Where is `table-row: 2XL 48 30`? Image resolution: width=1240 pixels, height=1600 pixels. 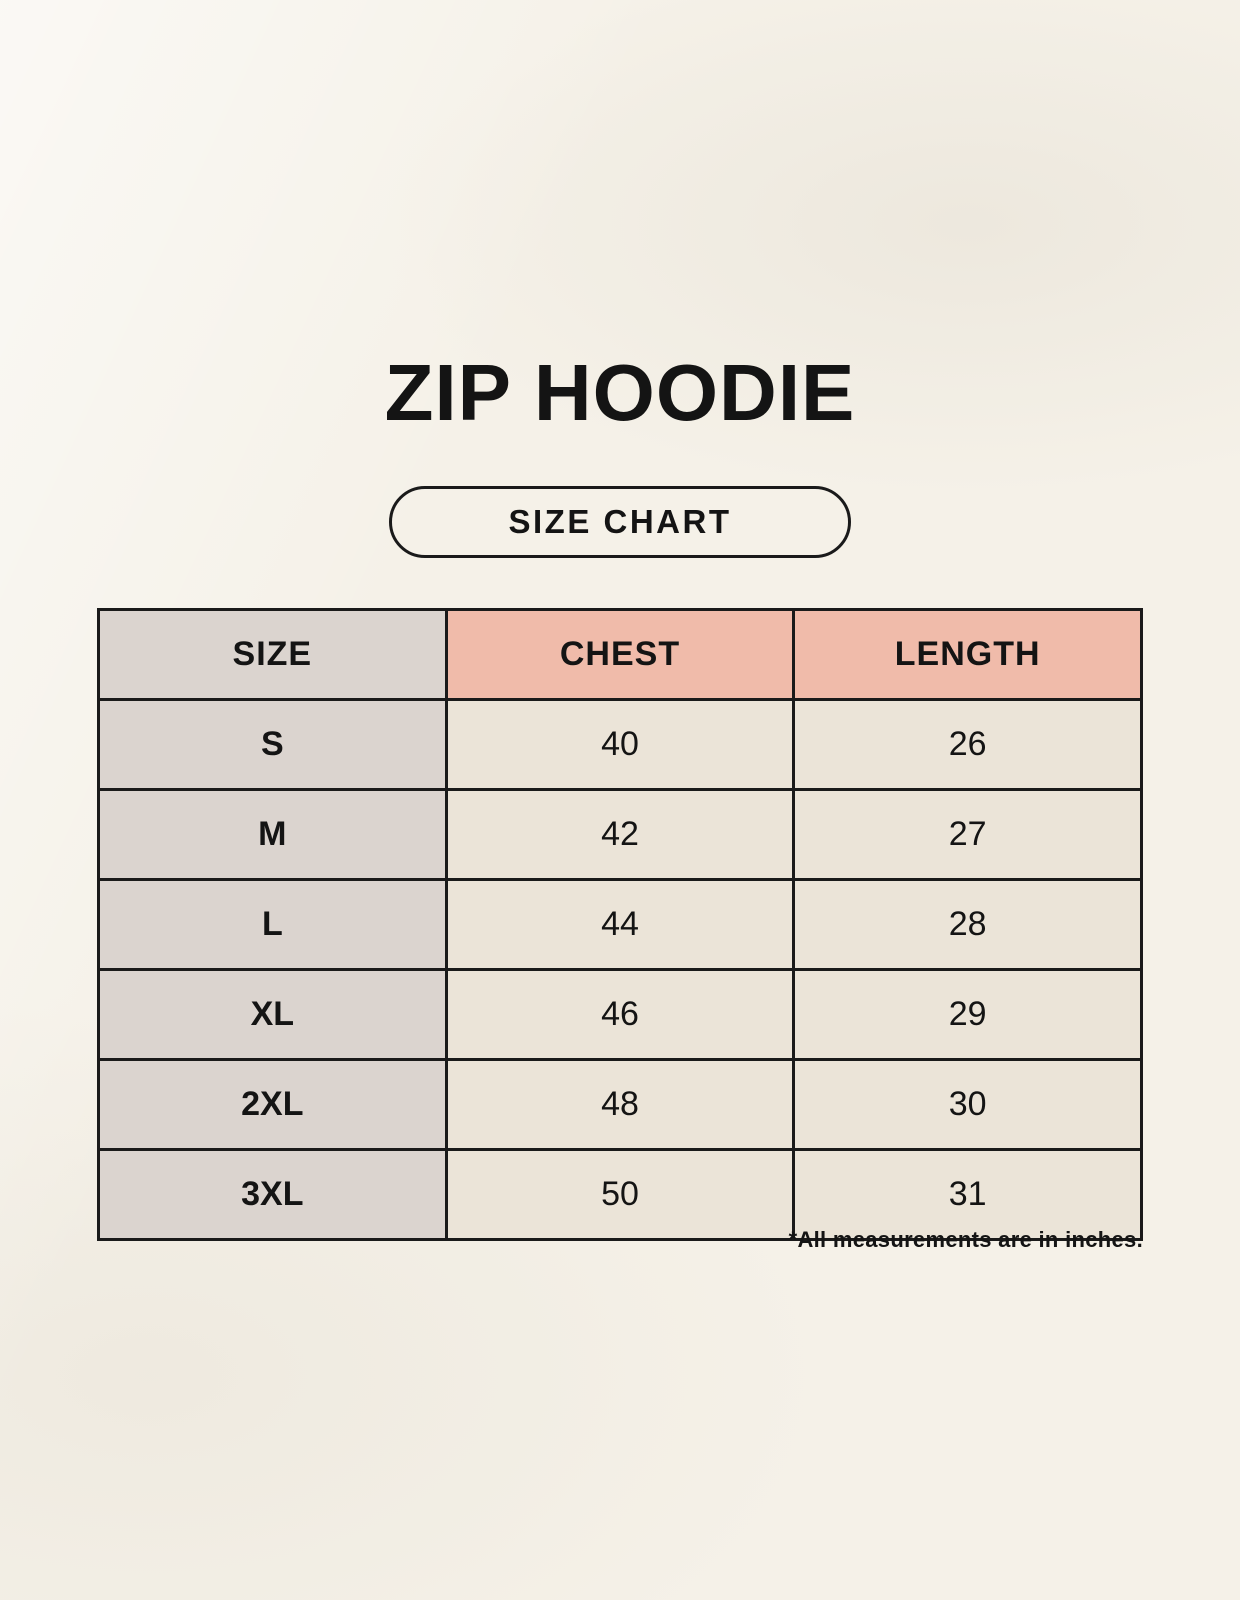 table-row: 2XL 48 30 is located at coordinates (620, 1104).